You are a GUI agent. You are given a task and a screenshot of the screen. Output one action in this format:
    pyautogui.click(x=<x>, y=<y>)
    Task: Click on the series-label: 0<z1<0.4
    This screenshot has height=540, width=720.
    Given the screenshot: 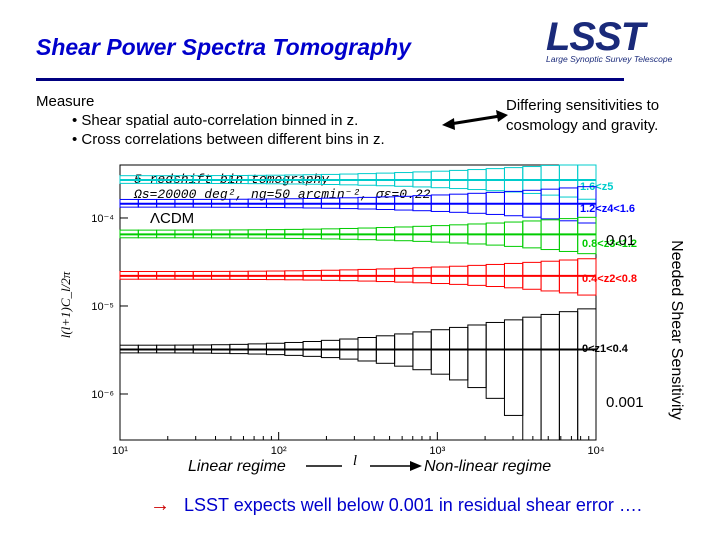 What is the action you would take?
    pyautogui.click(x=605, y=349)
    